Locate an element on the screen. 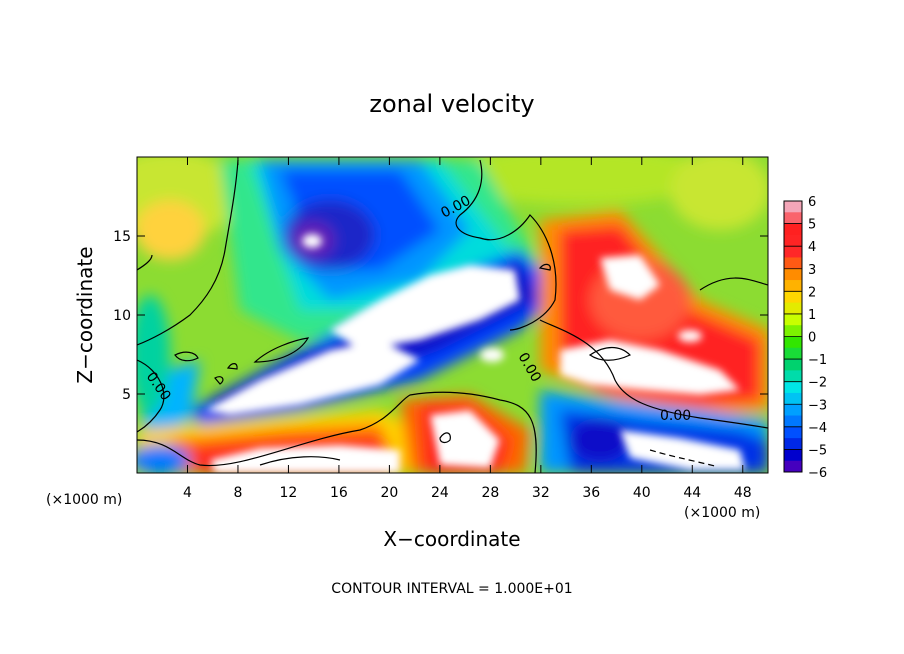  colorbar: 6 5 4 3 2 1 0 −1 −2 −3 −4 −5 −6 is located at coordinates (805, 338).